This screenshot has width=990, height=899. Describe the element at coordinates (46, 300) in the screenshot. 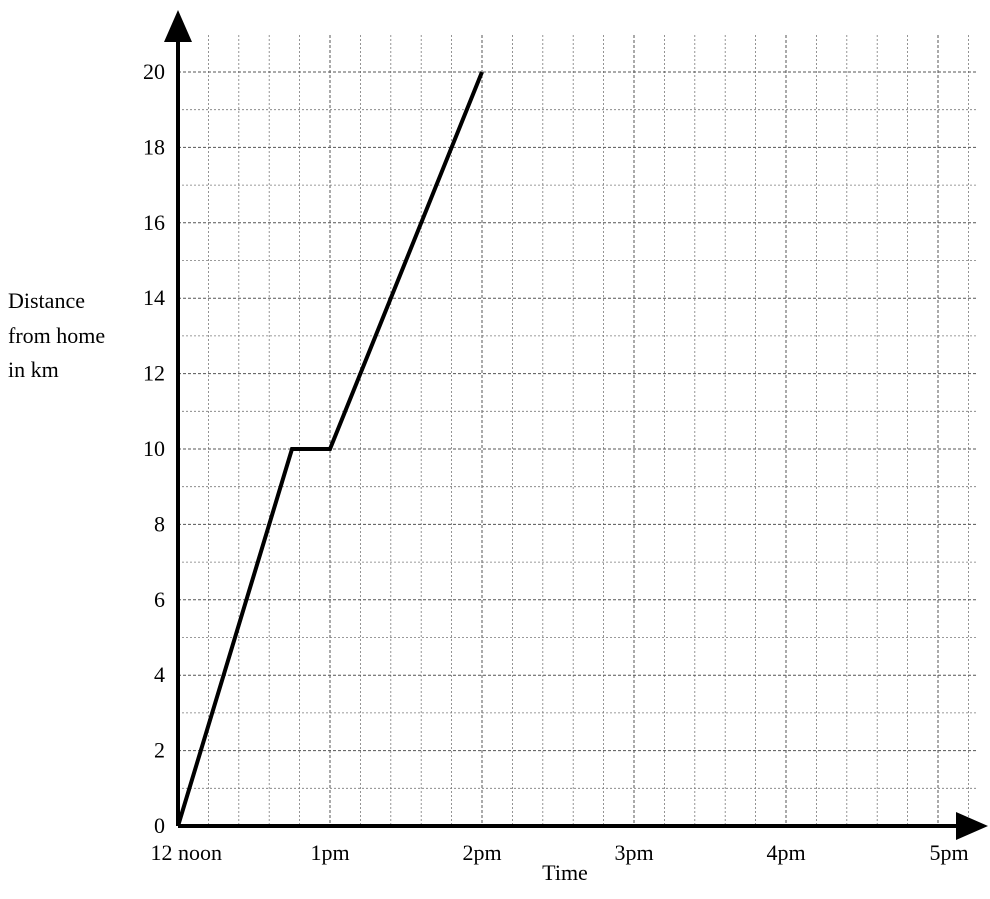

I see `y-axis-title-line-1: Distance` at that location.